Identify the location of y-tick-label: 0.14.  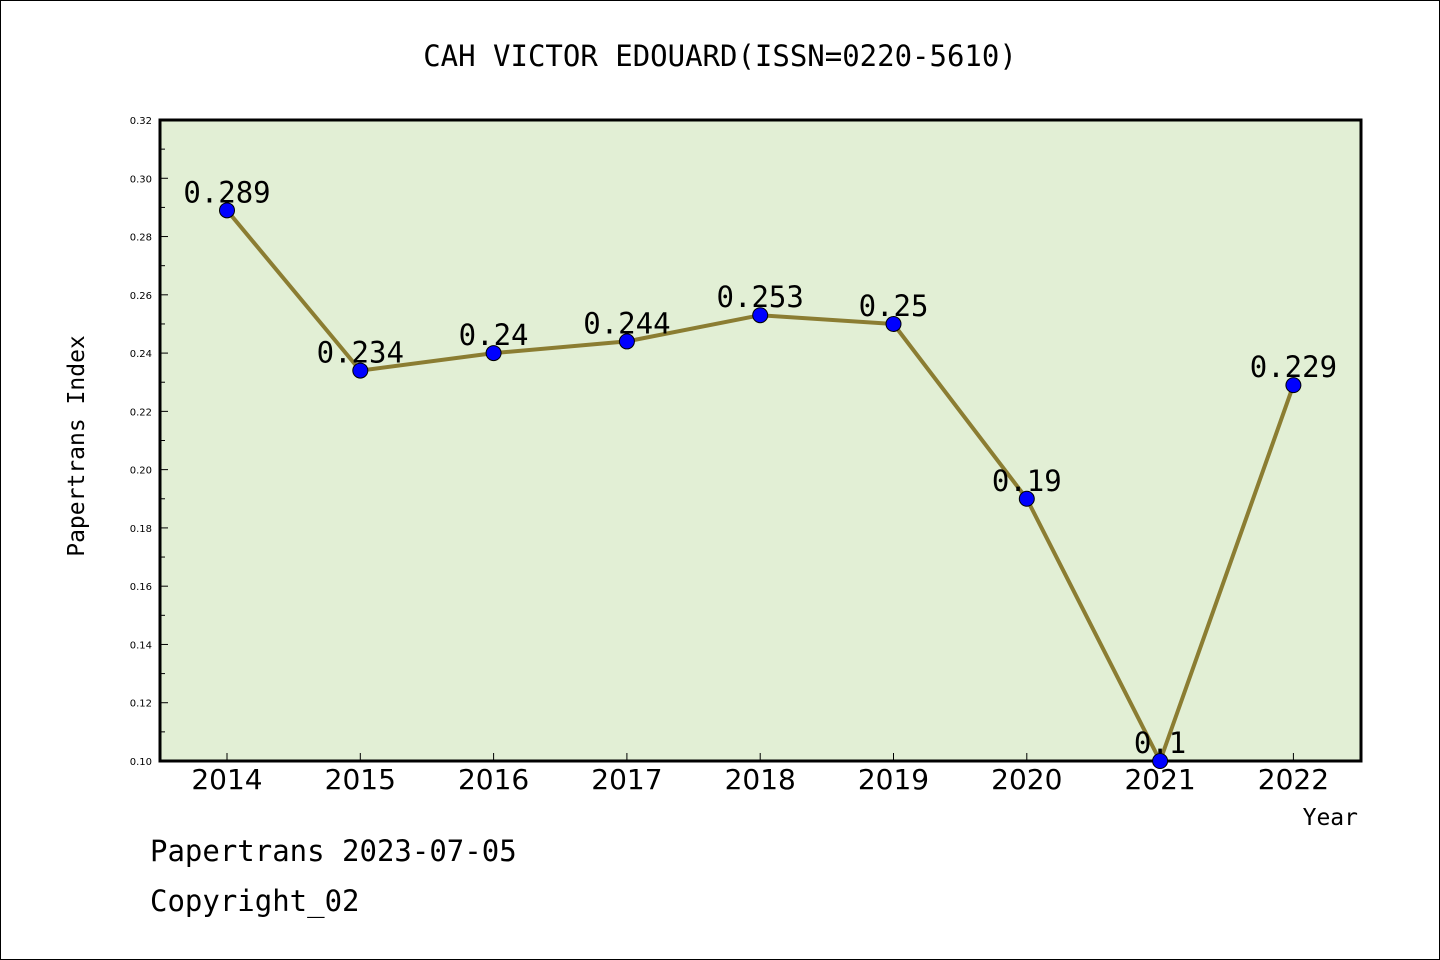
(141, 645).